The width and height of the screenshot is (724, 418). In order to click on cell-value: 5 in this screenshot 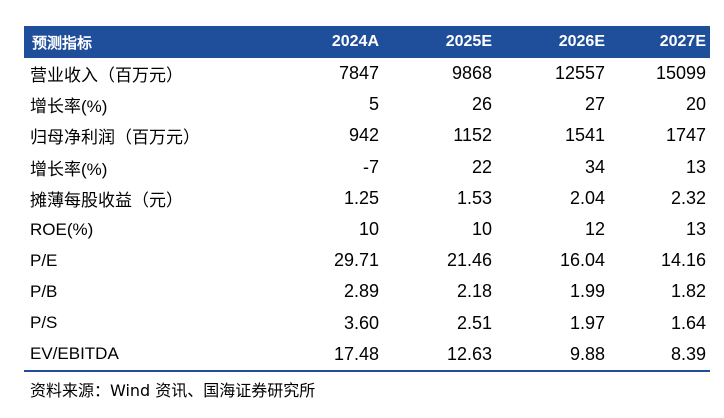, I will do `click(373, 104)`.